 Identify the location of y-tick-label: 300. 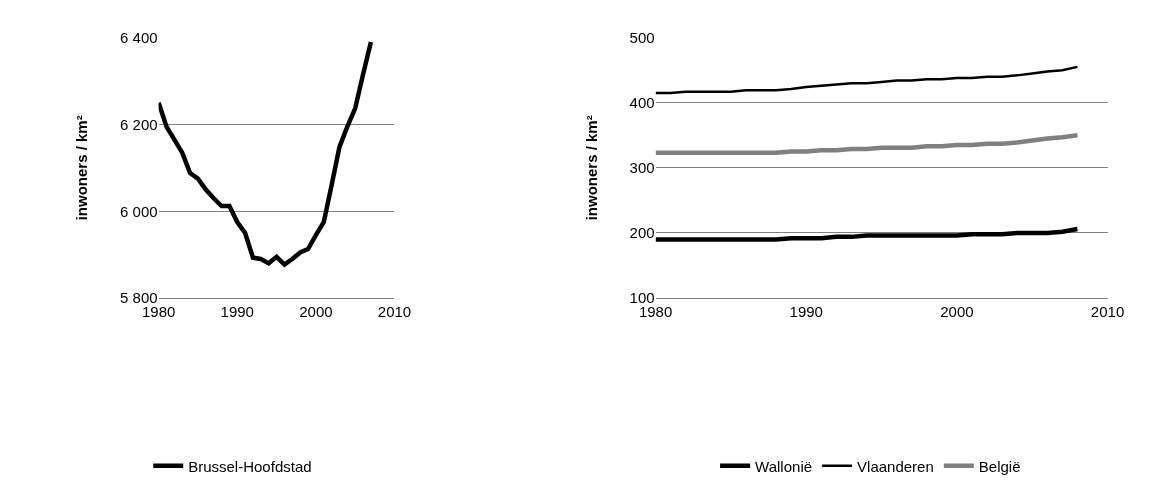
(642, 168).